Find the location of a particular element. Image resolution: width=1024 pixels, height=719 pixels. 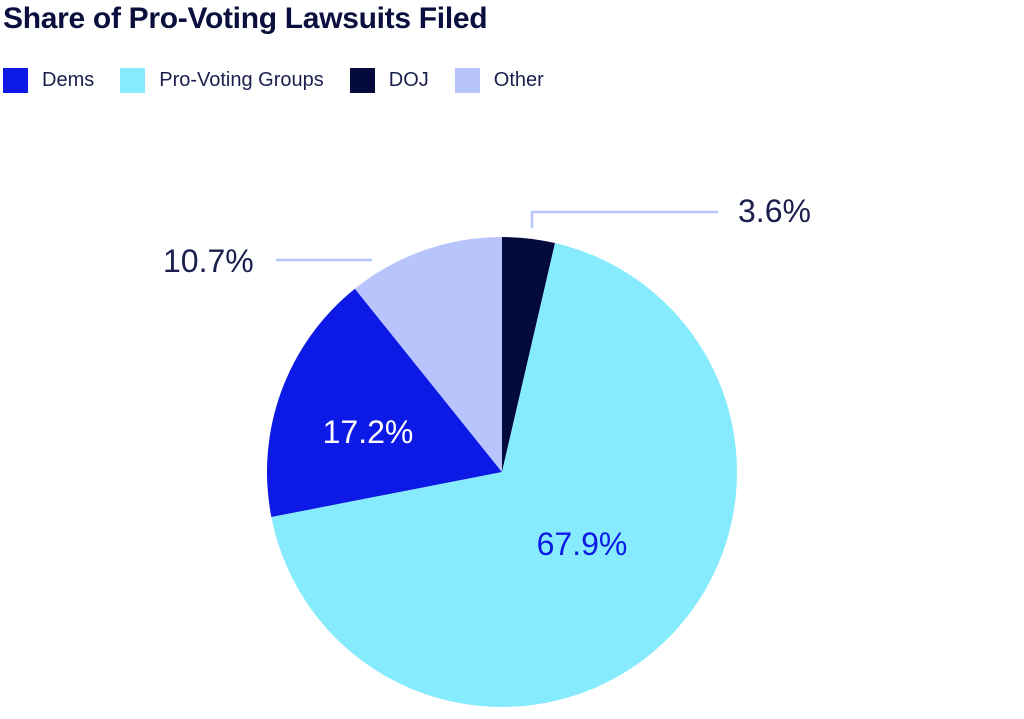

legend-swatch-dems is located at coordinates (15, 80).